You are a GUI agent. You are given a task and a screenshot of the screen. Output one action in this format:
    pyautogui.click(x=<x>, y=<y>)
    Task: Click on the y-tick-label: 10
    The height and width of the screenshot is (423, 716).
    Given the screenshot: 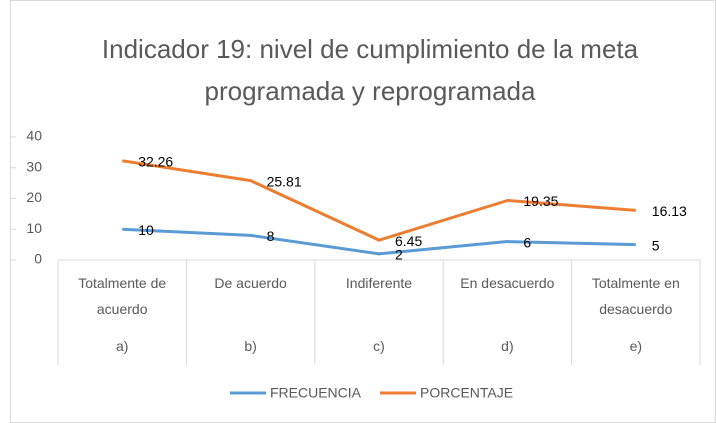 What is the action you would take?
    pyautogui.click(x=34, y=228)
    